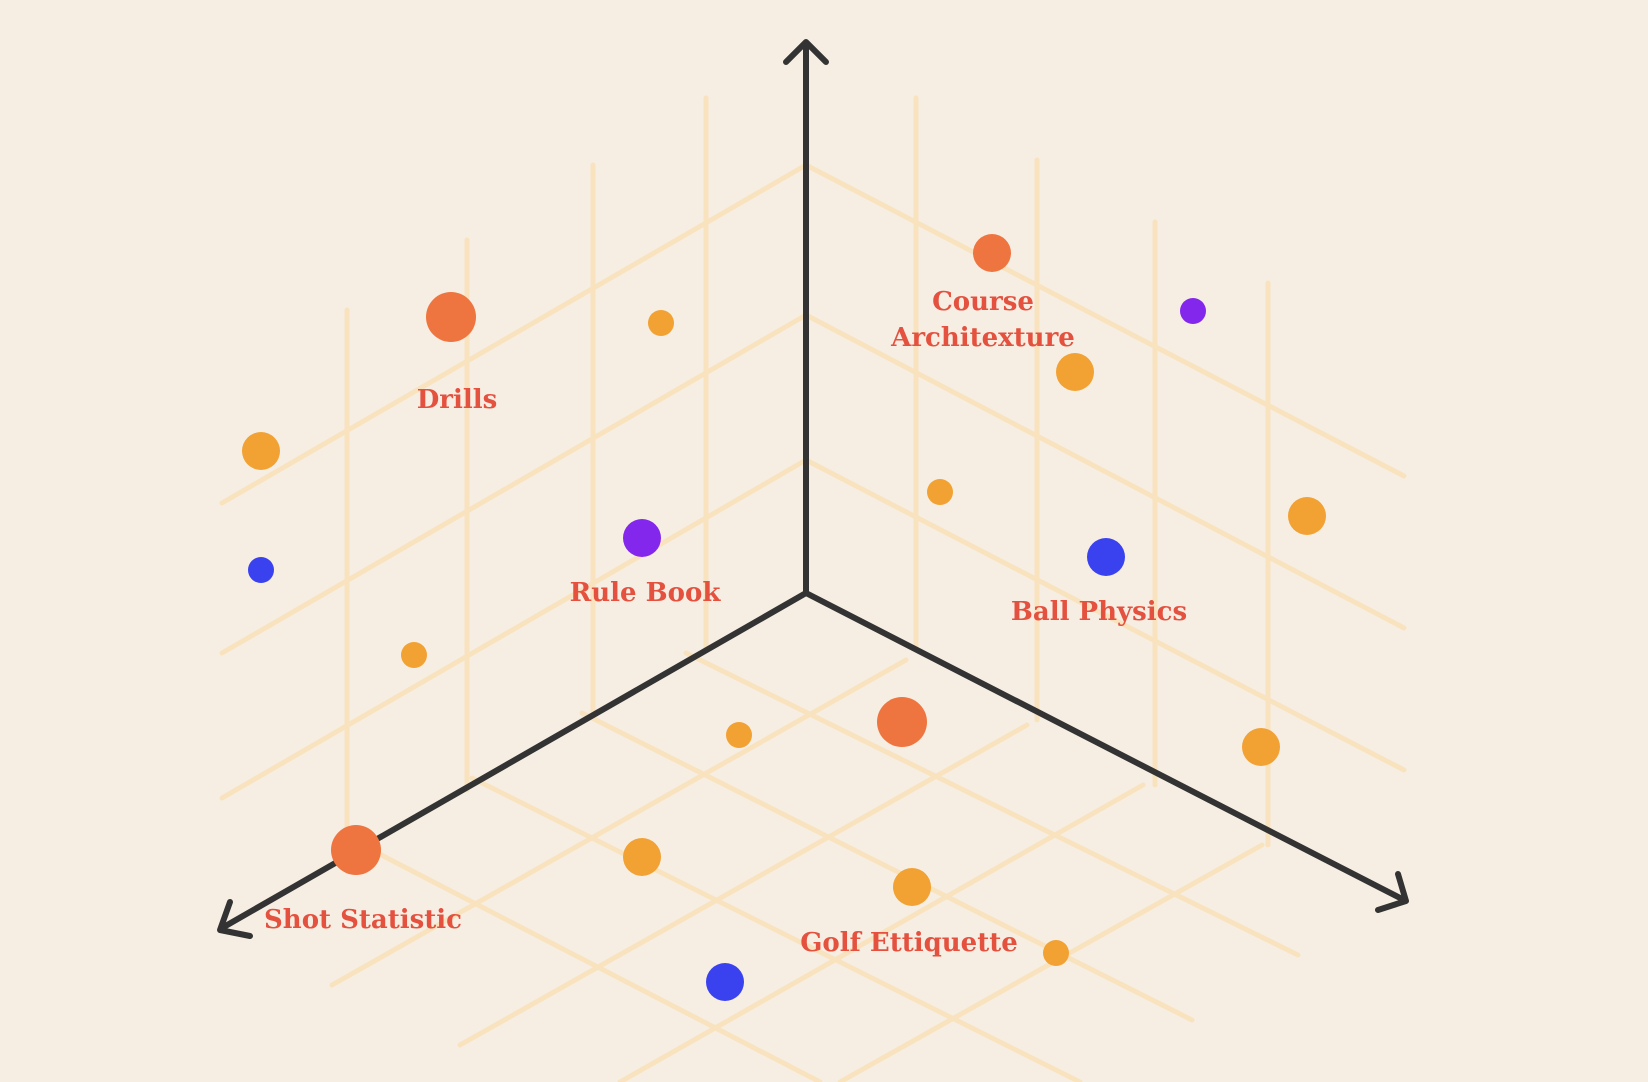  What do you see at coordinates (261, 570) in the screenshot?
I see `dot-left-blue` at bounding box center [261, 570].